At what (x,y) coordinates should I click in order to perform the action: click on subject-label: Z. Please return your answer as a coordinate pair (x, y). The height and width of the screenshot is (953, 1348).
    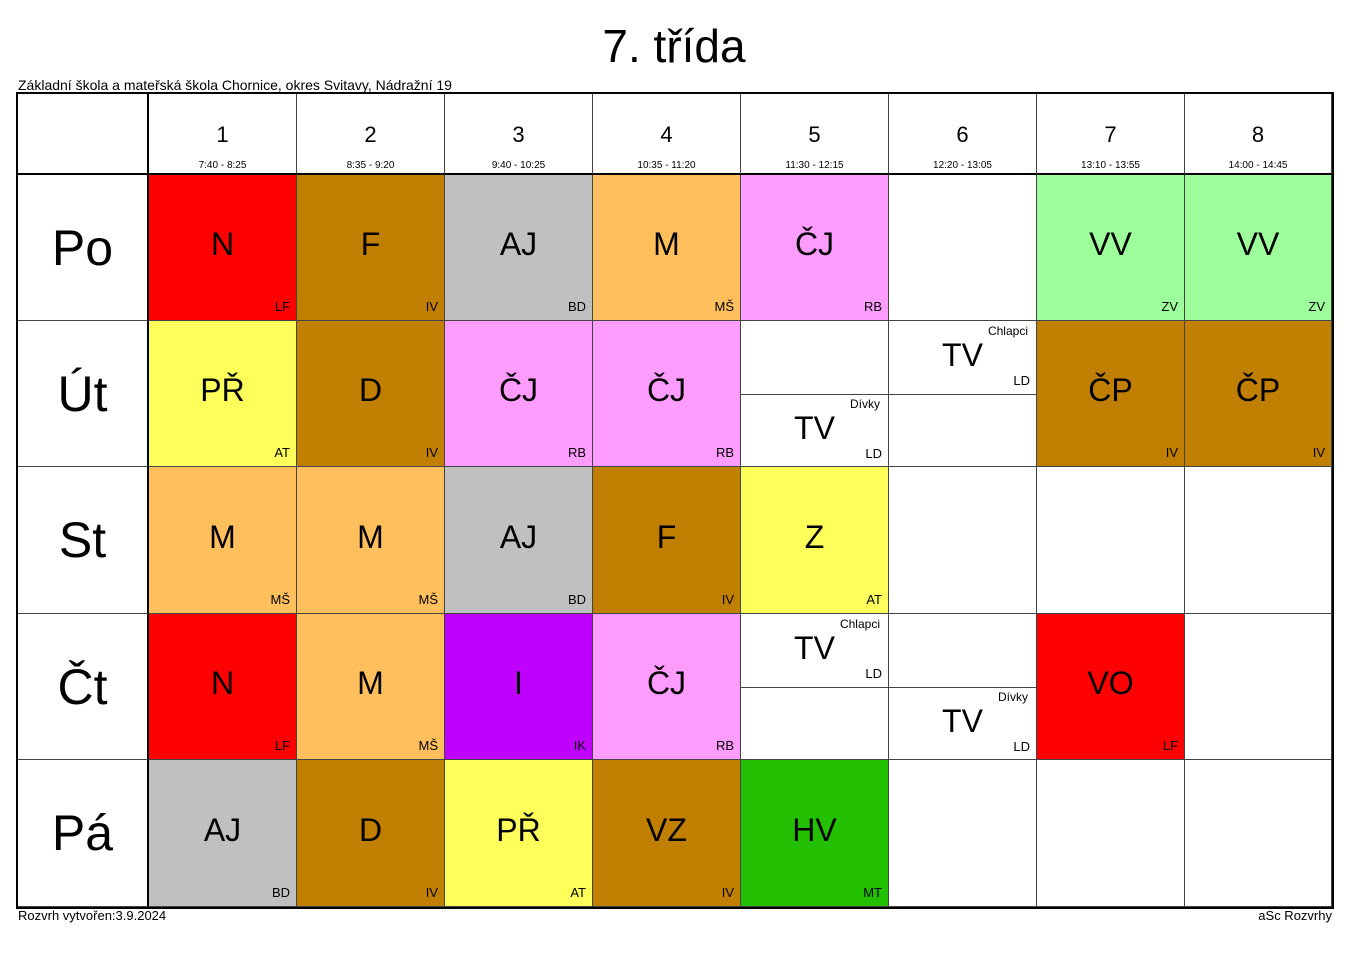
    Looking at the image, I should click on (814, 536).